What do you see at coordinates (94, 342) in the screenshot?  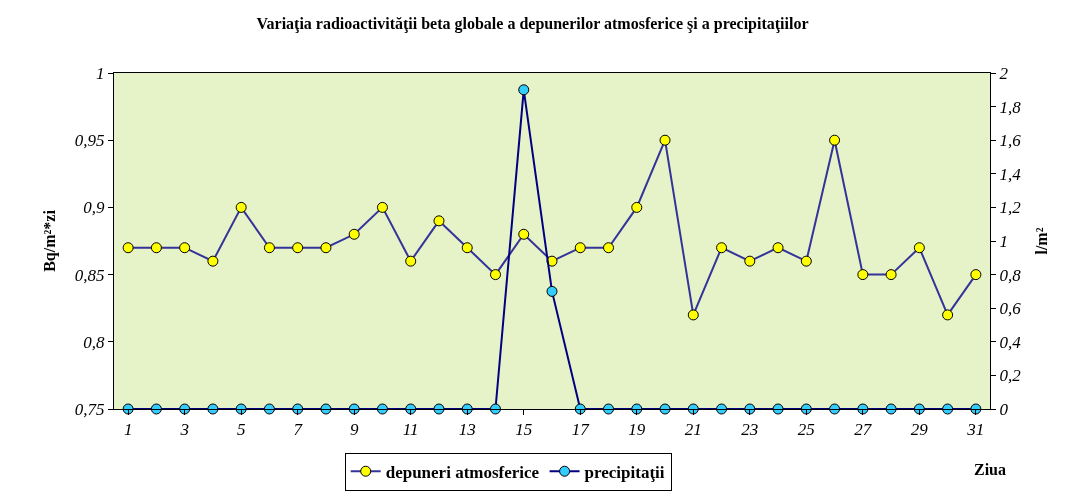 I see `y-tick-label: 0,8` at bounding box center [94, 342].